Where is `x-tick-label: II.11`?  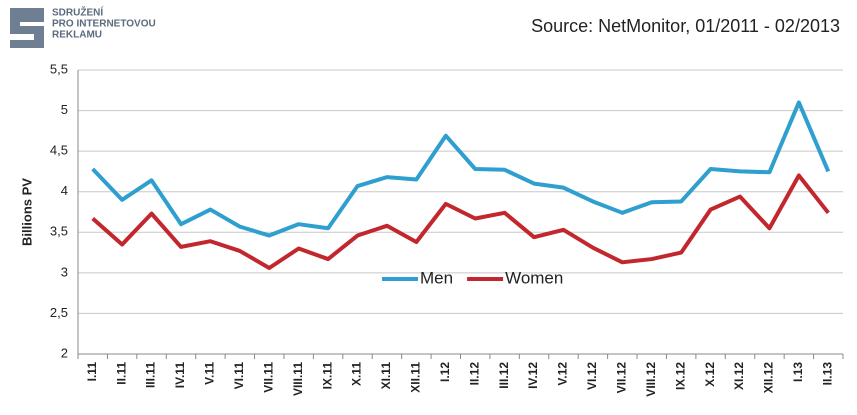 x-tick-label: II.11 is located at coordinates (121, 373).